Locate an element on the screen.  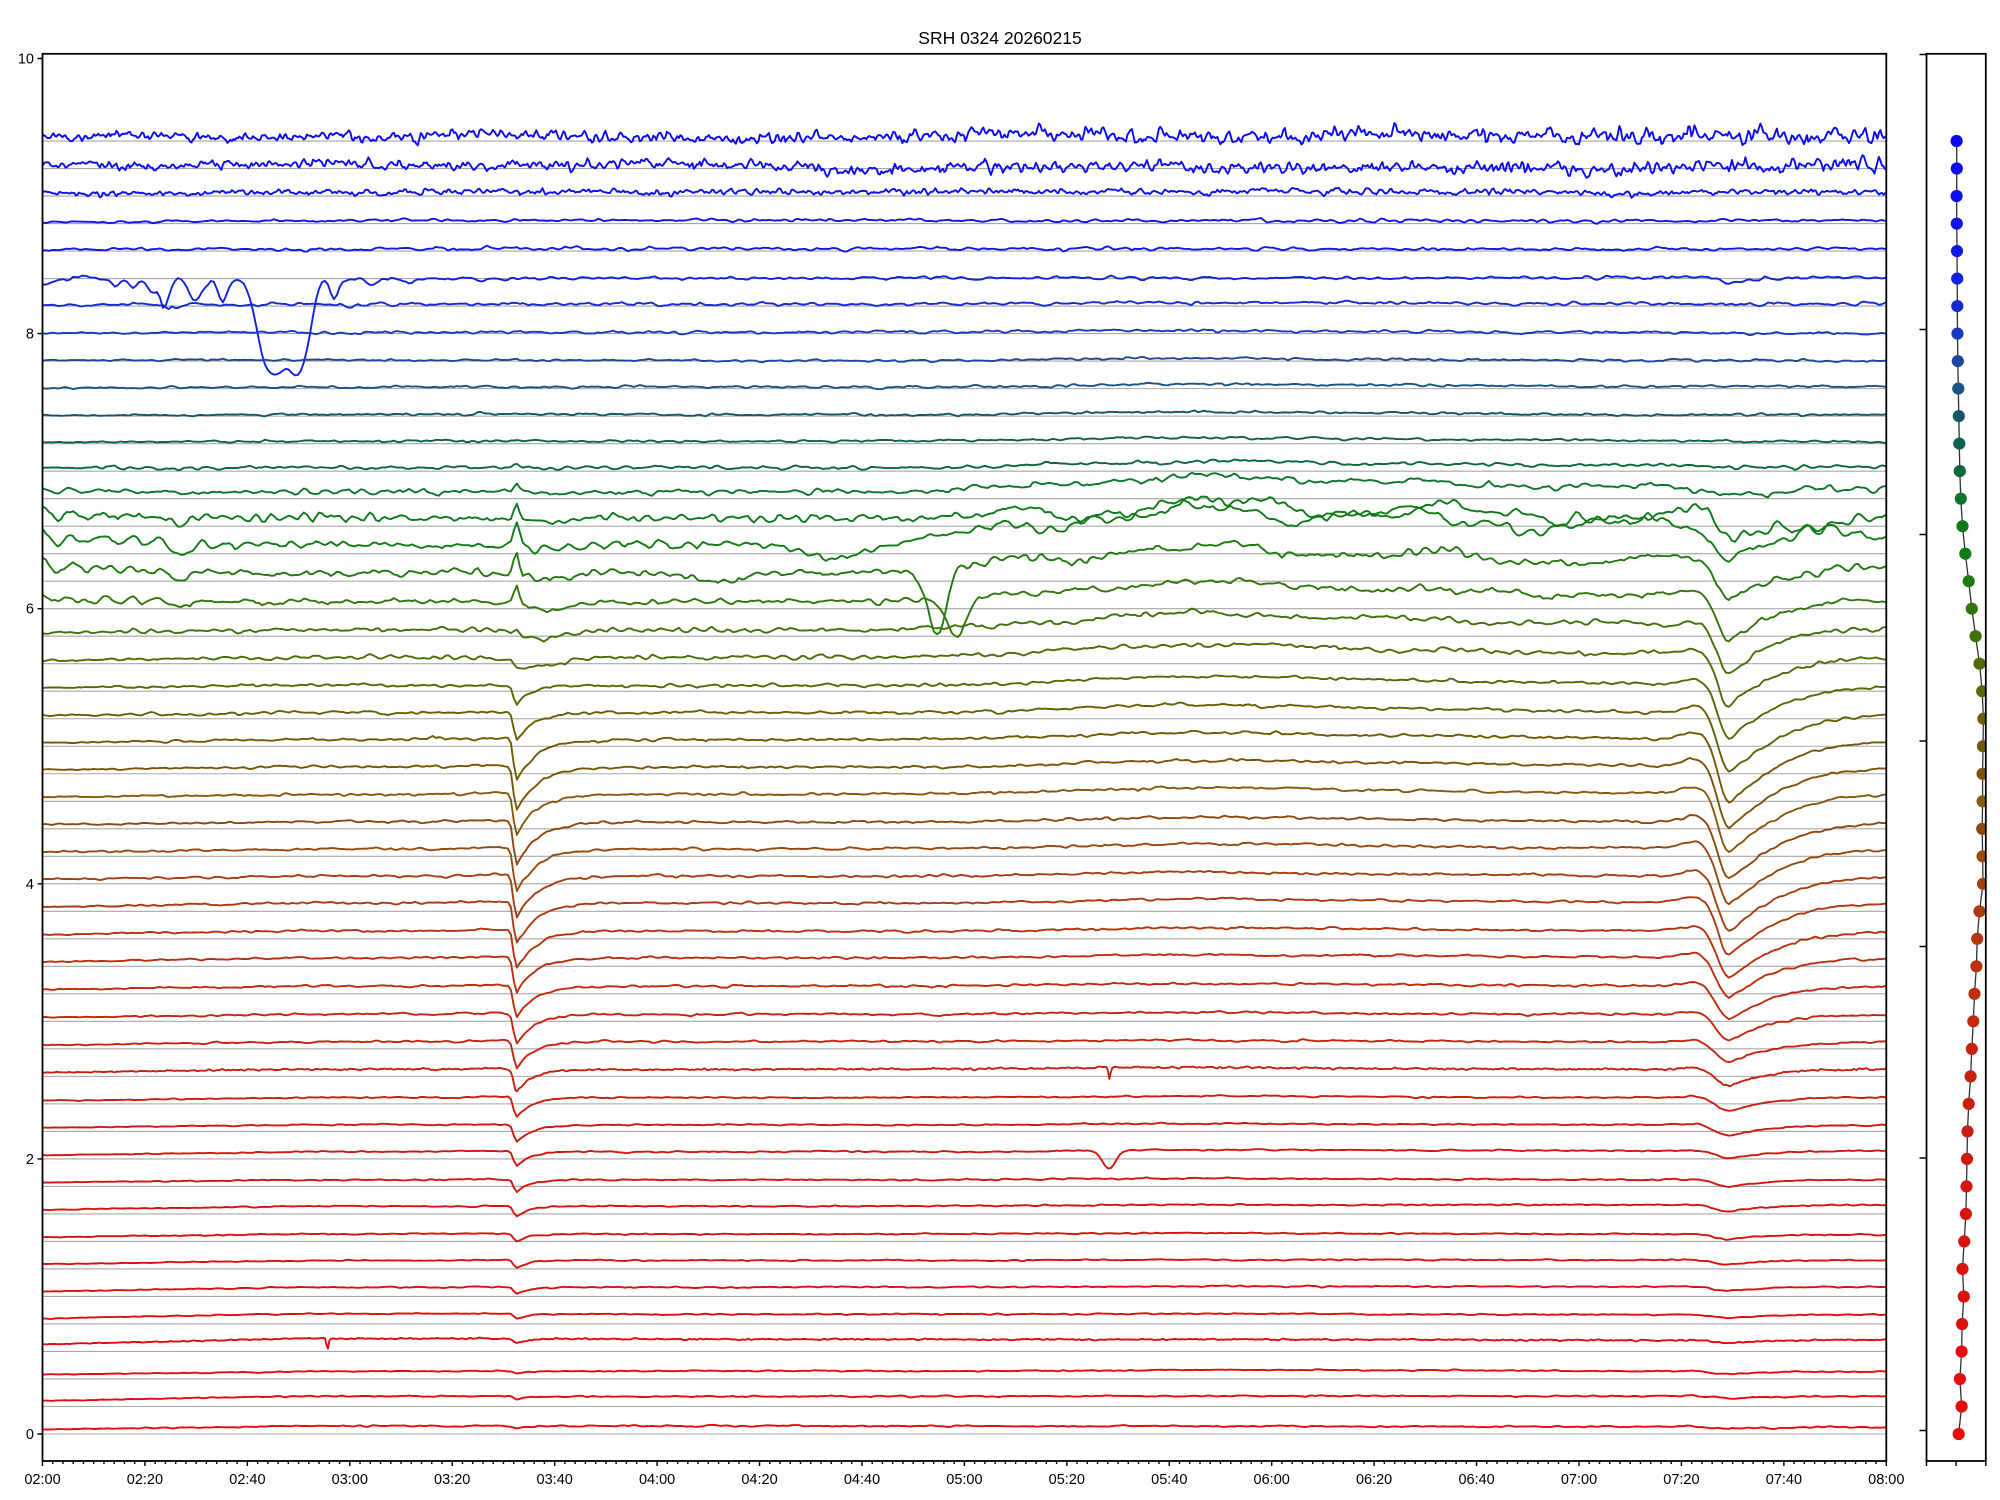
svg-text: 02:00 is located at coordinates (42, 1480).